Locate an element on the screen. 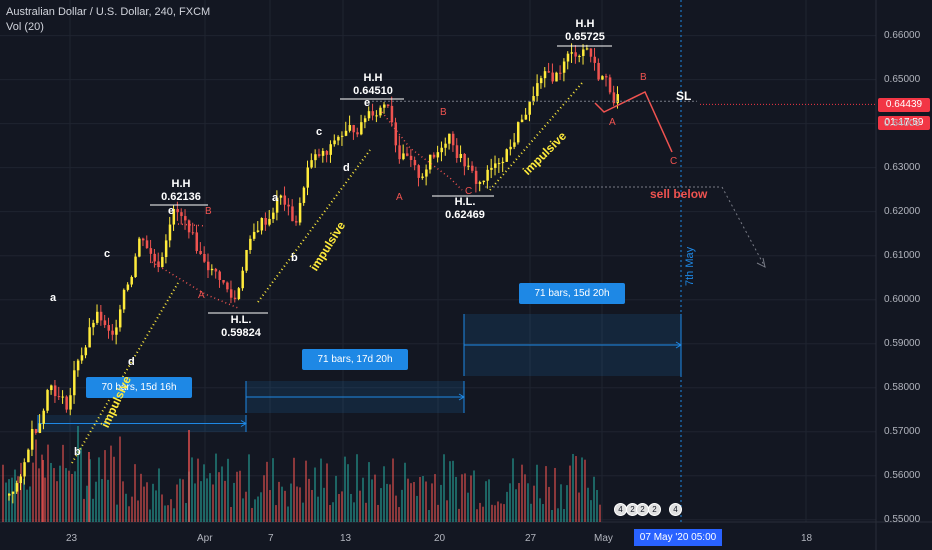  hl-value: 0.59824 is located at coordinates (241, 333).